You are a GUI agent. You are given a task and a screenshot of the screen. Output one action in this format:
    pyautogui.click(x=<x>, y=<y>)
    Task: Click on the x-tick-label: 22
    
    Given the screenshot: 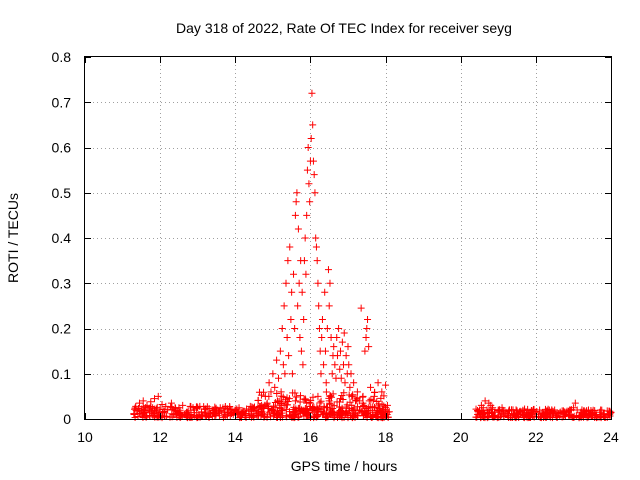 What is the action you would take?
    pyautogui.click(x=536, y=437)
    